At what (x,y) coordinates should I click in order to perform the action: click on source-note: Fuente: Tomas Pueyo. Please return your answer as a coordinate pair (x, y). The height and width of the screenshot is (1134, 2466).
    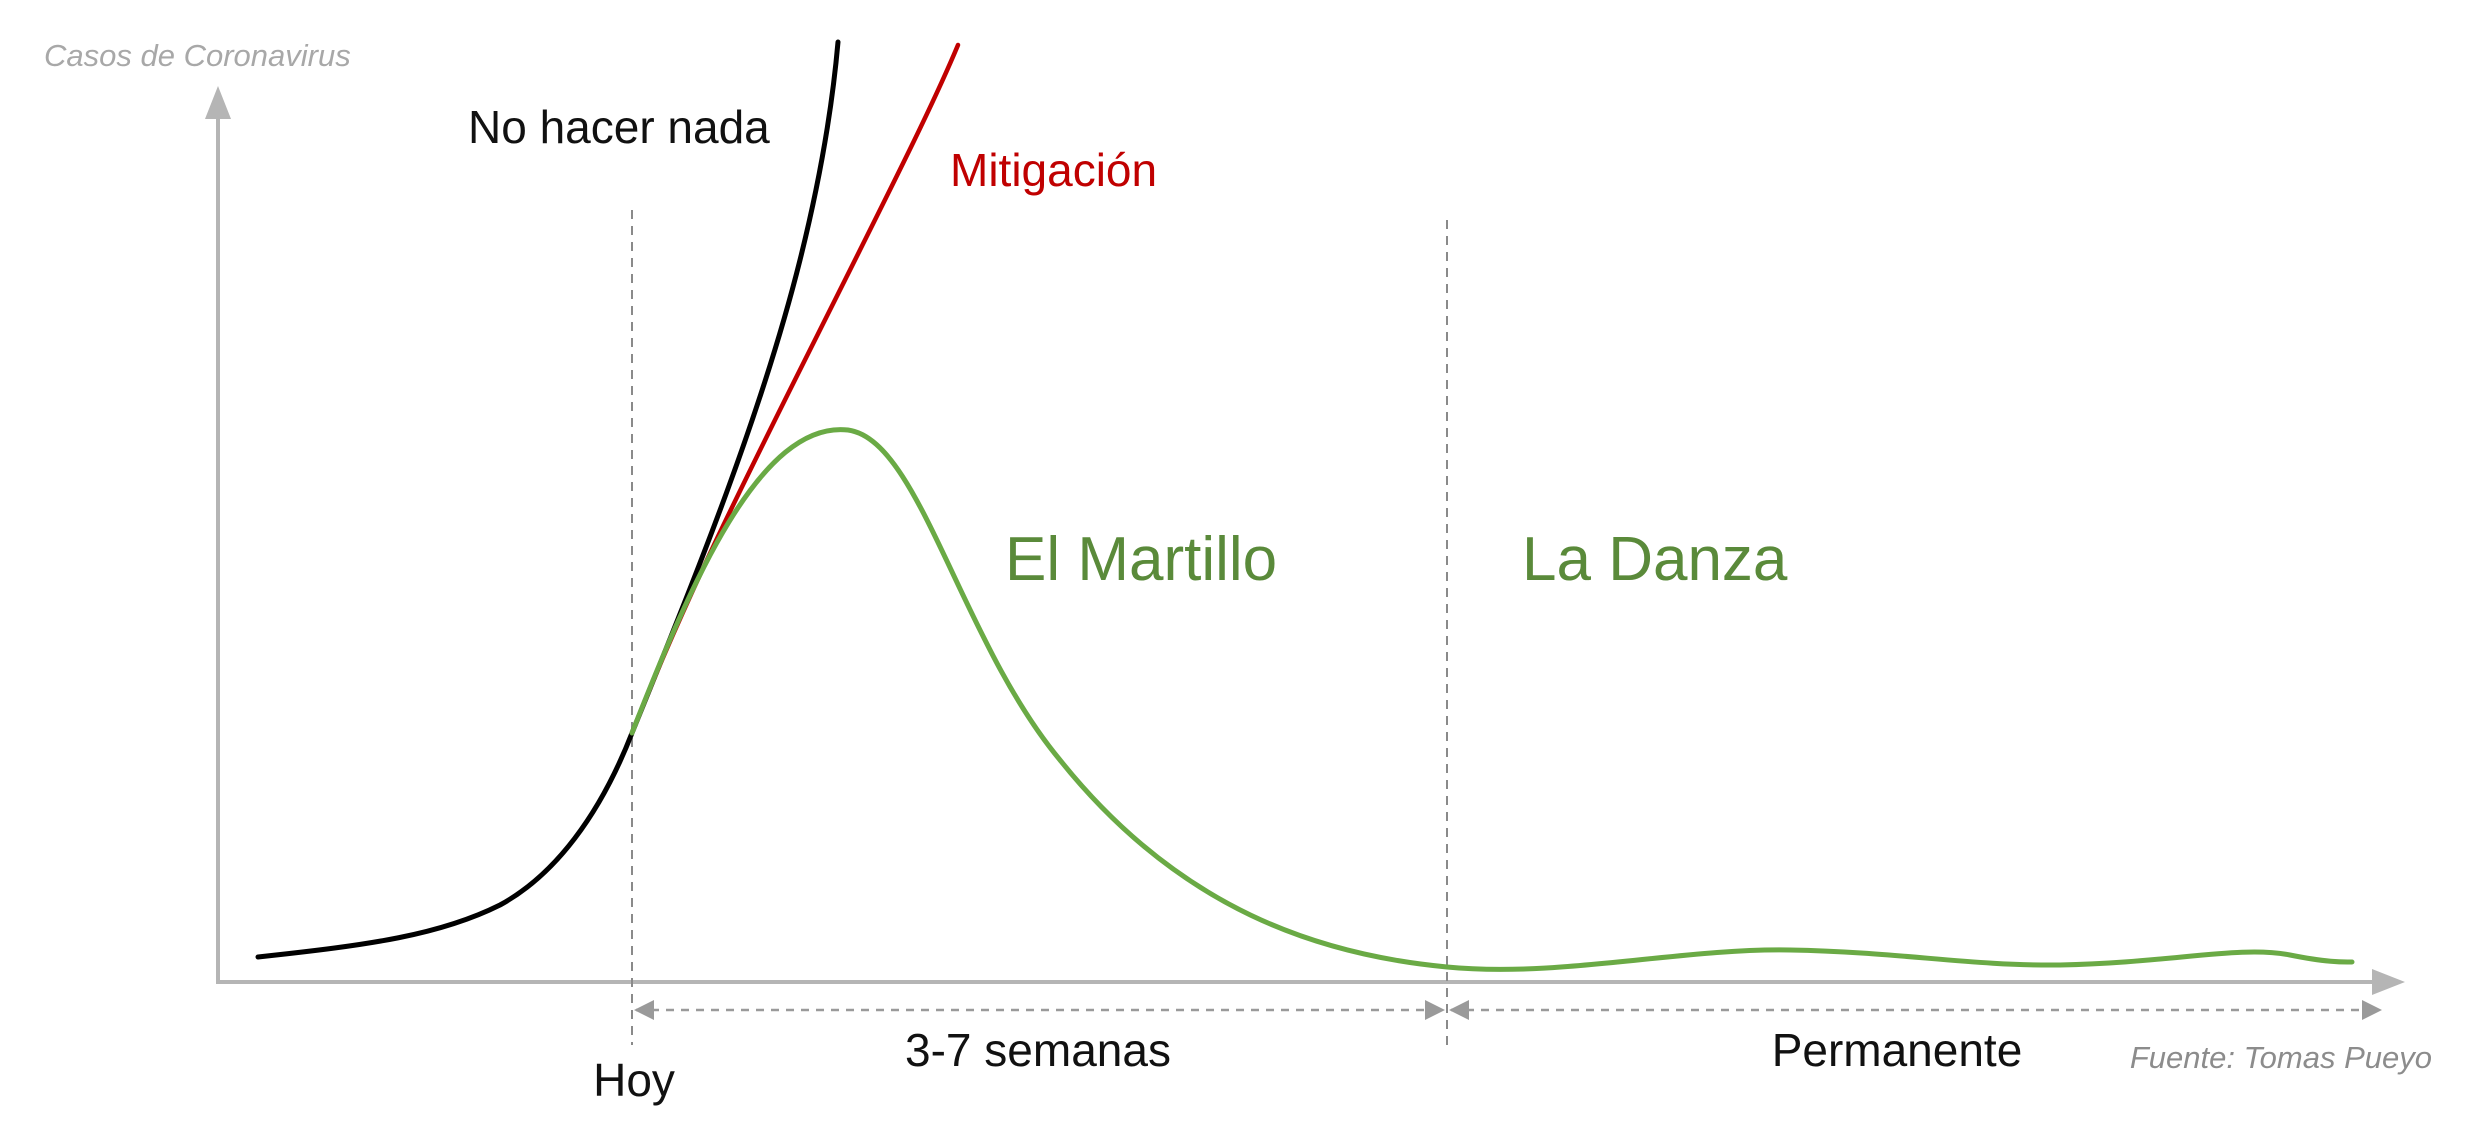
    Looking at the image, I should click on (2281, 1057).